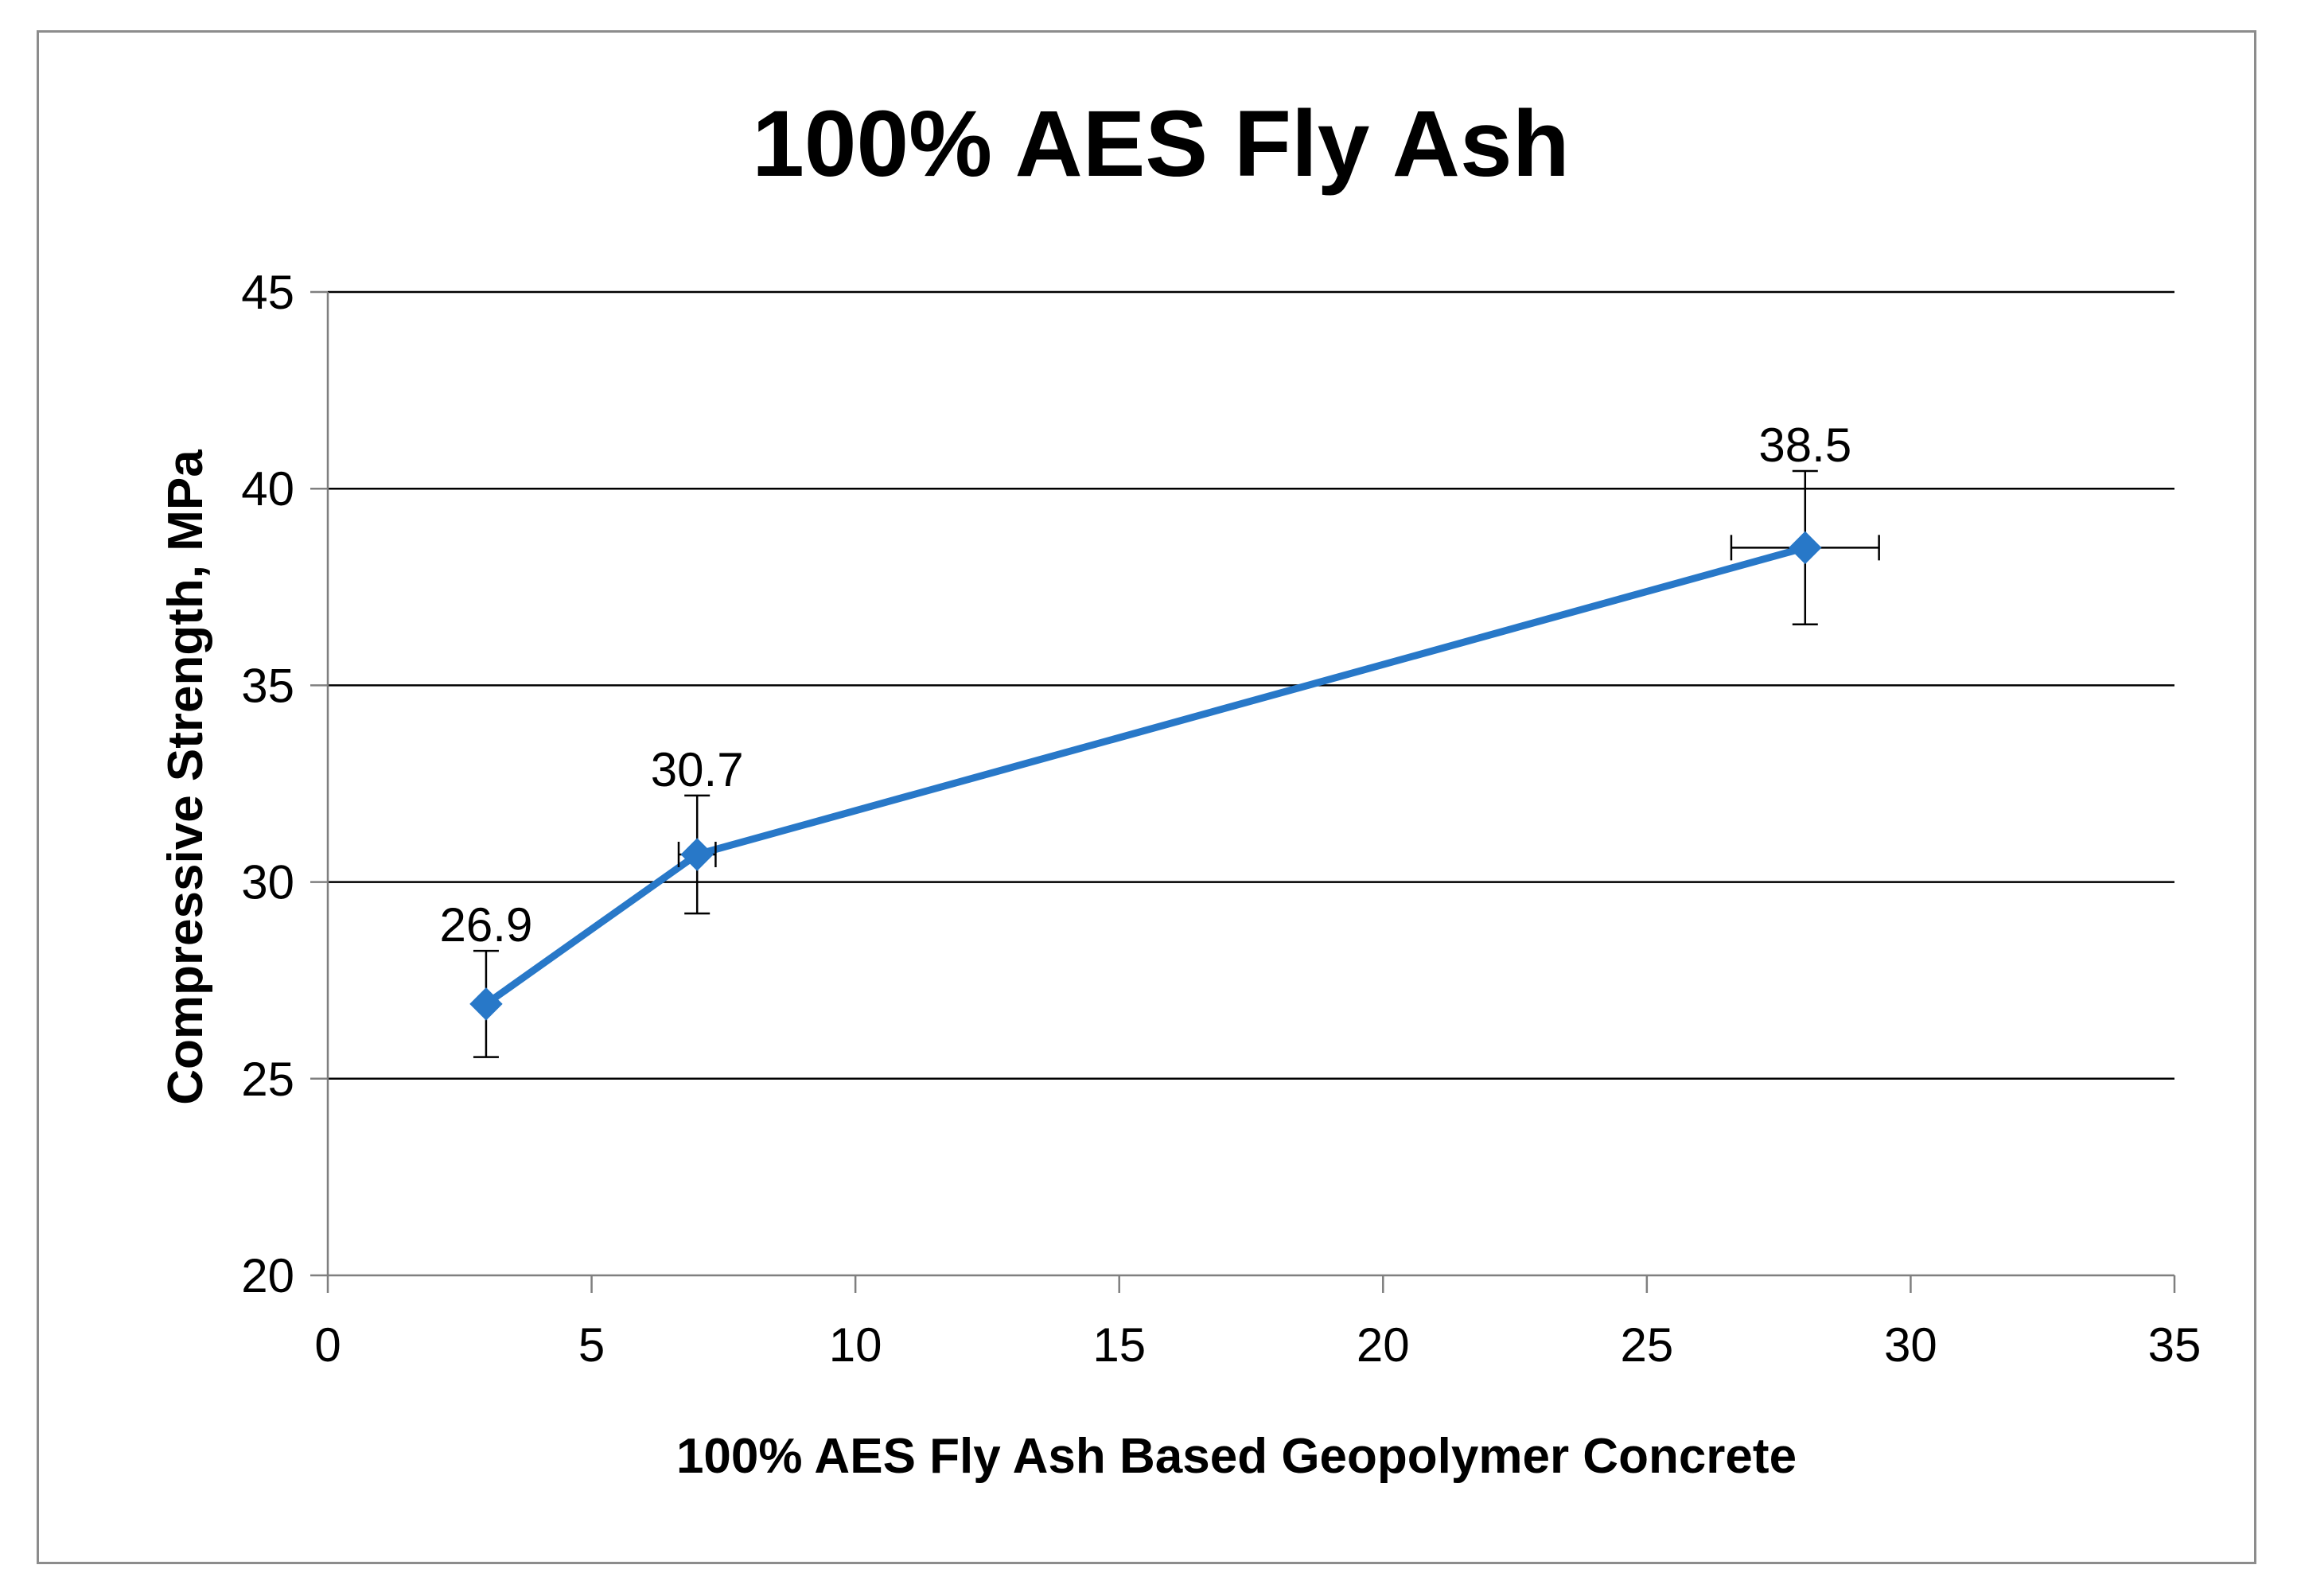 This screenshot has width=2297, height=1596. Describe the element at coordinates (1804, 445) in the screenshot. I see `data-label-2: 38.5` at that location.